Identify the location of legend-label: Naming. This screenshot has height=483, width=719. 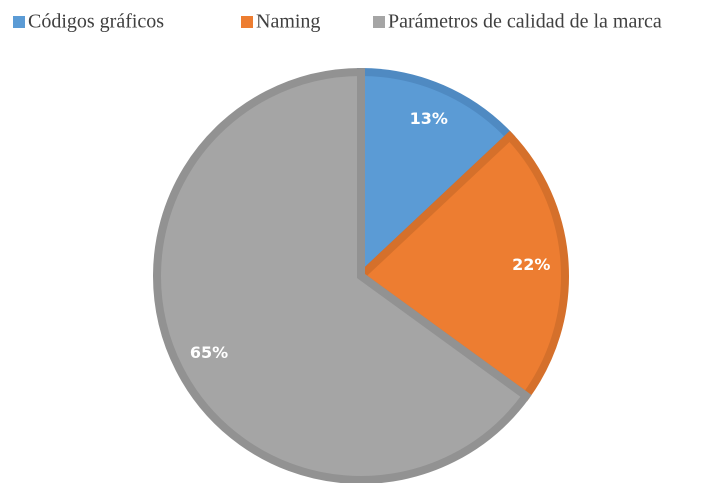
(288, 22).